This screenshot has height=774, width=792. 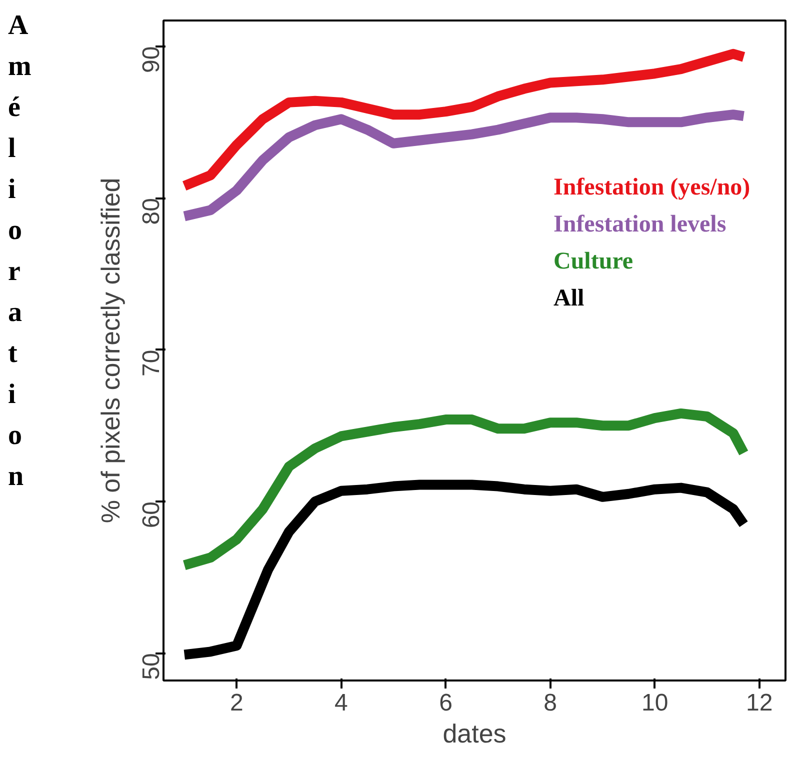 What do you see at coordinates (151, 666) in the screenshot?
I see `y-tick-label: 50` at bounding box center [151, 666].